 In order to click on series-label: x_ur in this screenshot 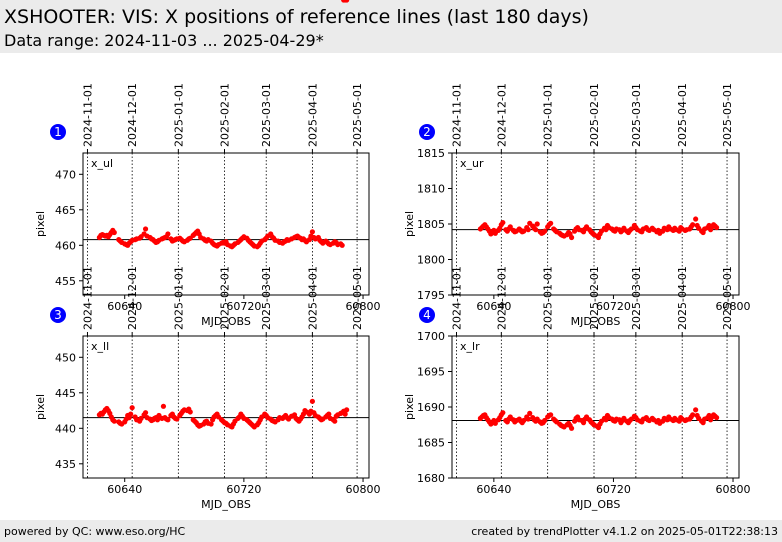, I will do `click(472, 163)`.